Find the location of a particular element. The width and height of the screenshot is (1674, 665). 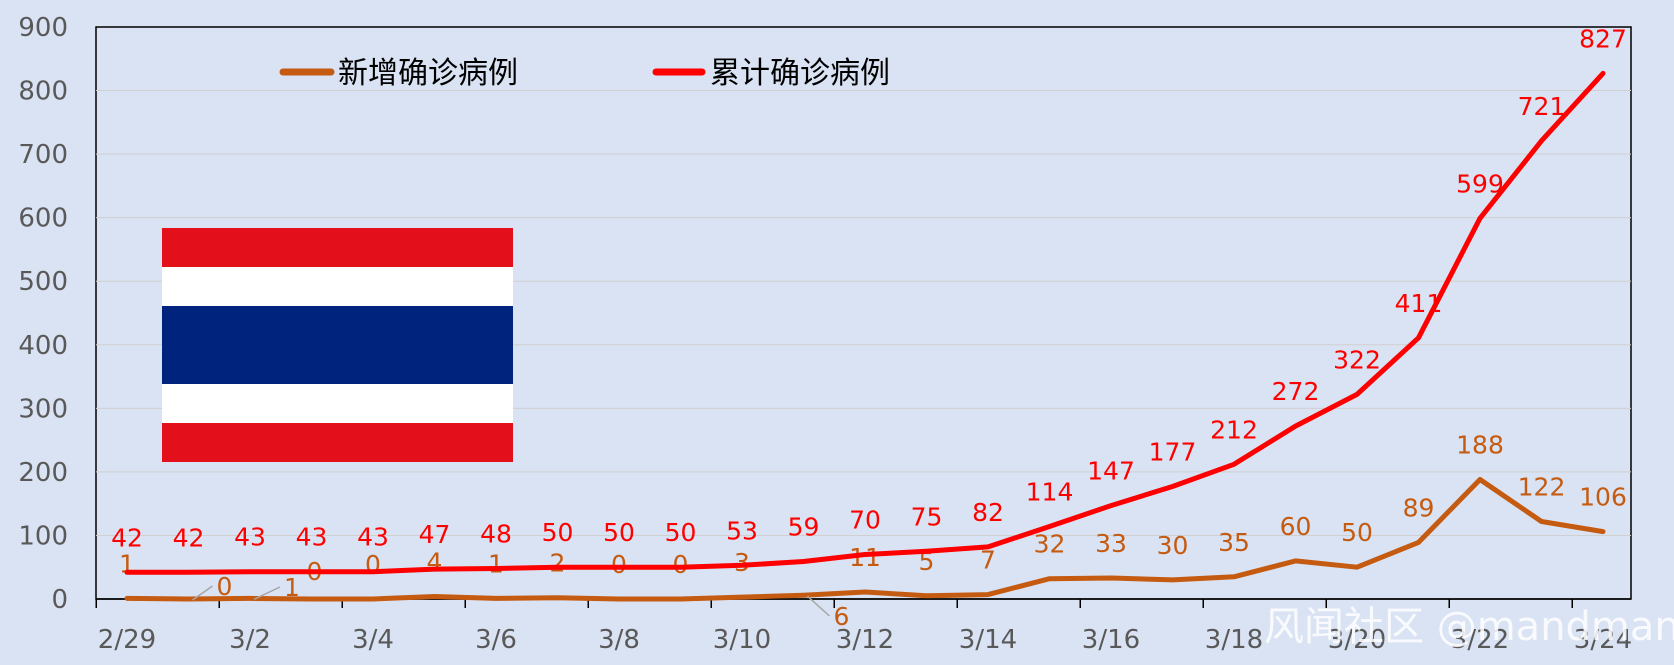

data-label: 33 is located at coordinates (1111, 543).